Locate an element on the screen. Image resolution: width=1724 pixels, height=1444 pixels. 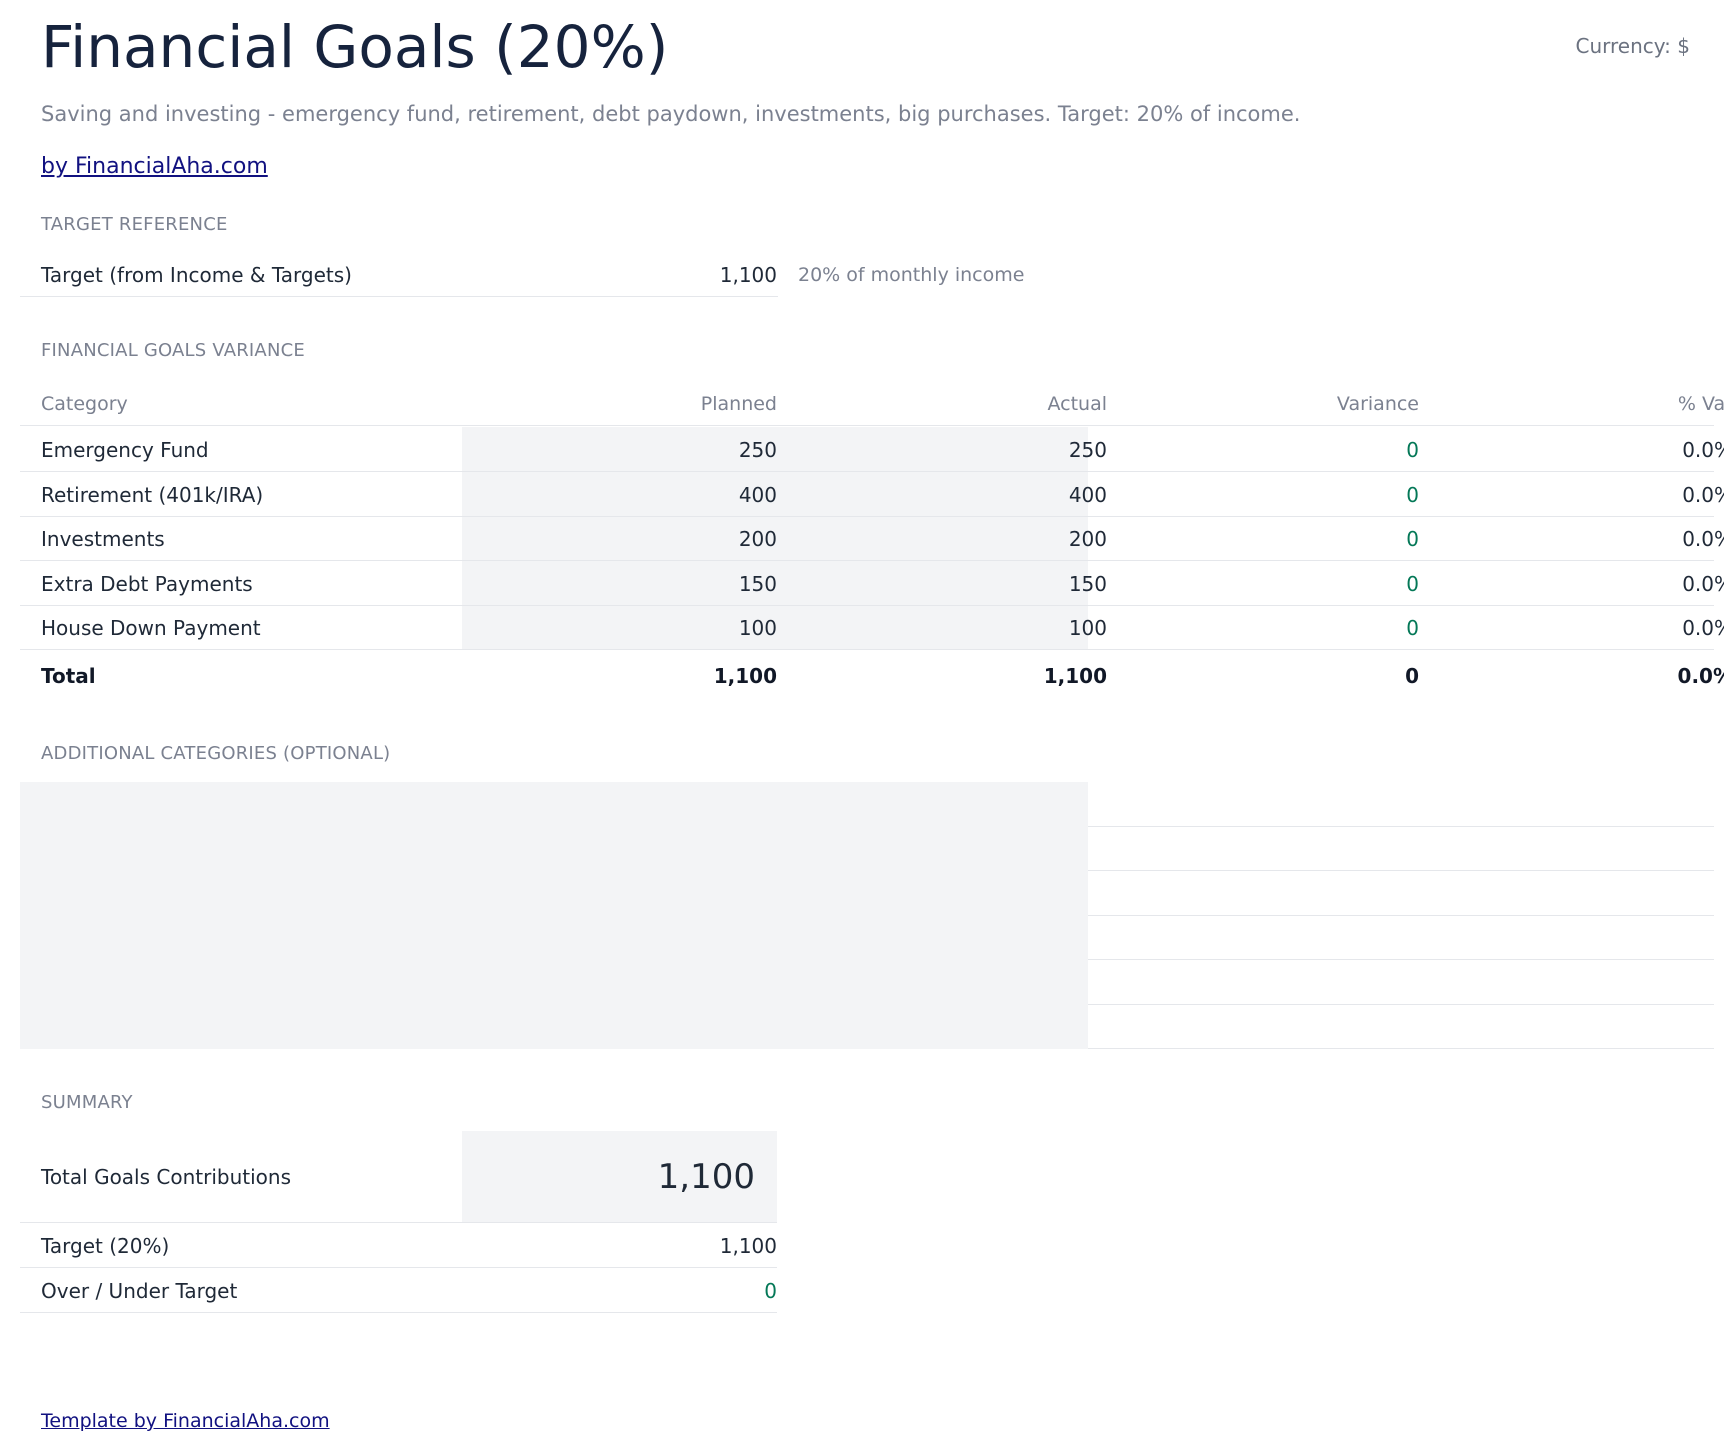
row-actual: 400 is located at coordinates (1087, 494).